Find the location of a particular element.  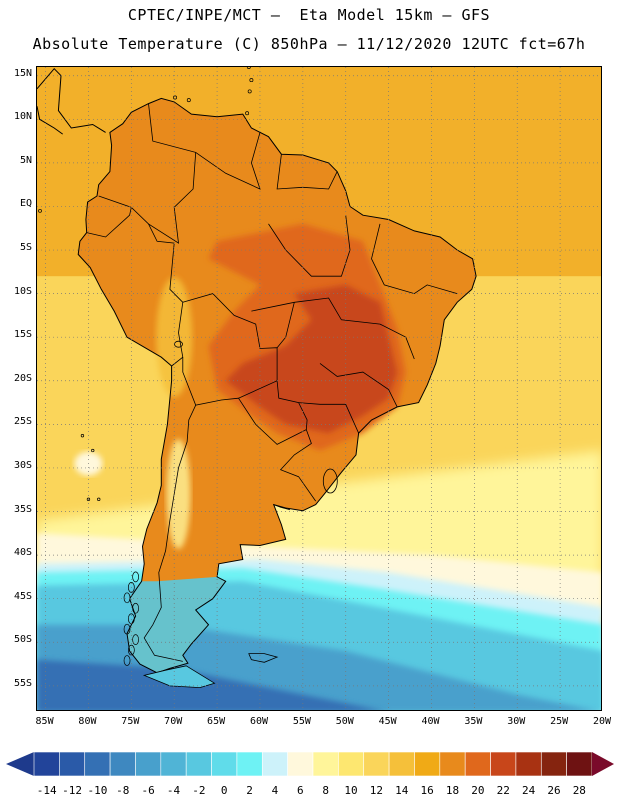

latitude-tick-label: 40S is located at coordinates (22, 553).